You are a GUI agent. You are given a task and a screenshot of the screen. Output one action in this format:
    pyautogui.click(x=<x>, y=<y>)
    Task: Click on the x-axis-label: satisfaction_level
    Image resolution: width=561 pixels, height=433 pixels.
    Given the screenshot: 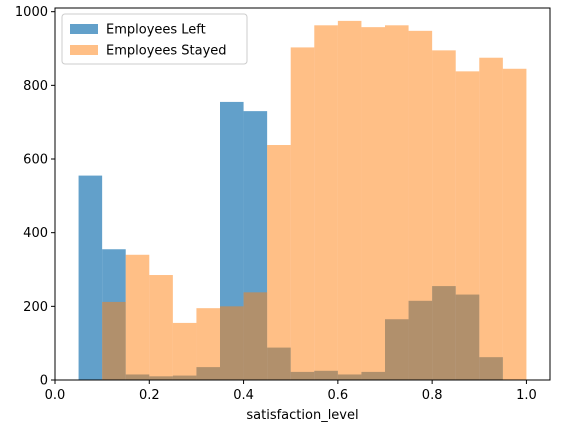 What is the action you would take?
    pyautogui.click(x=302, y=415)
    